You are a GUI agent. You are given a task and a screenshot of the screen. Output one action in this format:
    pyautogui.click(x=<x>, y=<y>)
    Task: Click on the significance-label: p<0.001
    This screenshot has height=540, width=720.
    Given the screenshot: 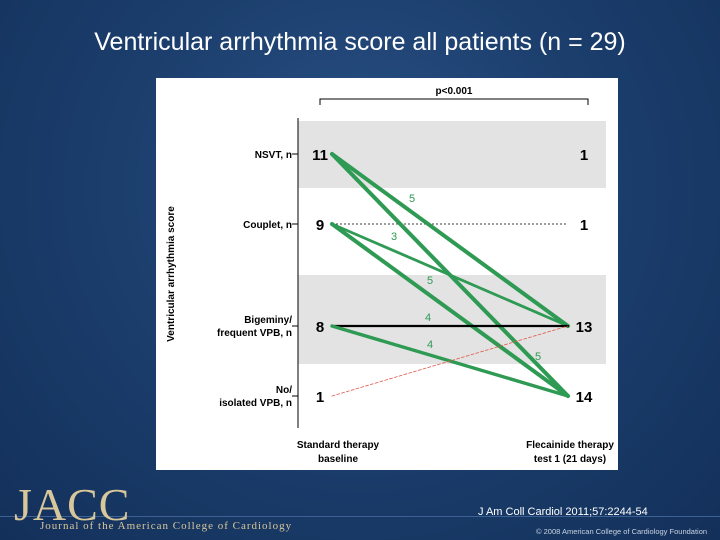 What is the action you would take?
    pyautogui.click(x=454, y=91)
    